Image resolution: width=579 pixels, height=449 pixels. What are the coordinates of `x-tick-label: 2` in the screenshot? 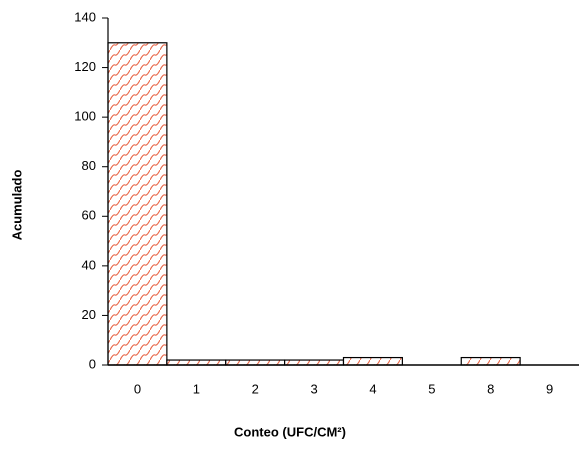 It's located at (255, 388).